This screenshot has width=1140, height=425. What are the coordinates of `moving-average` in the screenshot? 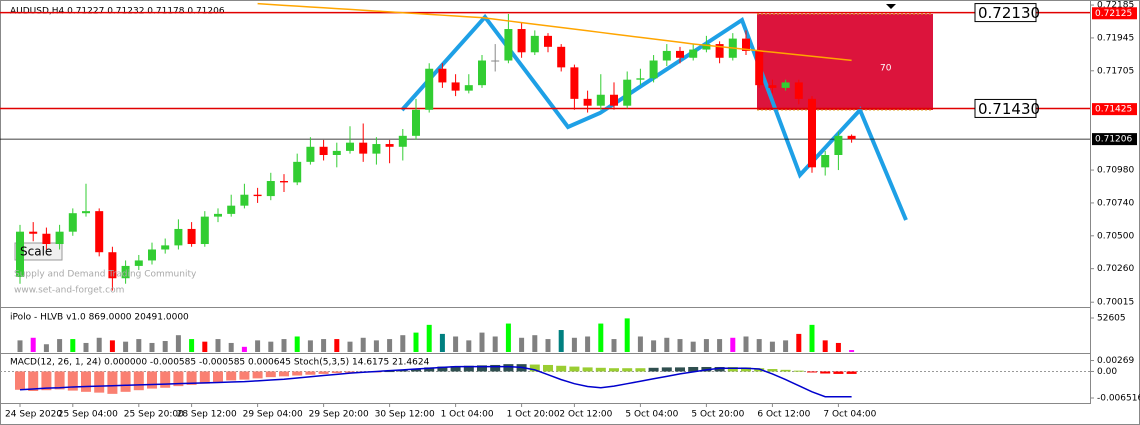 It's located at (554, 32).